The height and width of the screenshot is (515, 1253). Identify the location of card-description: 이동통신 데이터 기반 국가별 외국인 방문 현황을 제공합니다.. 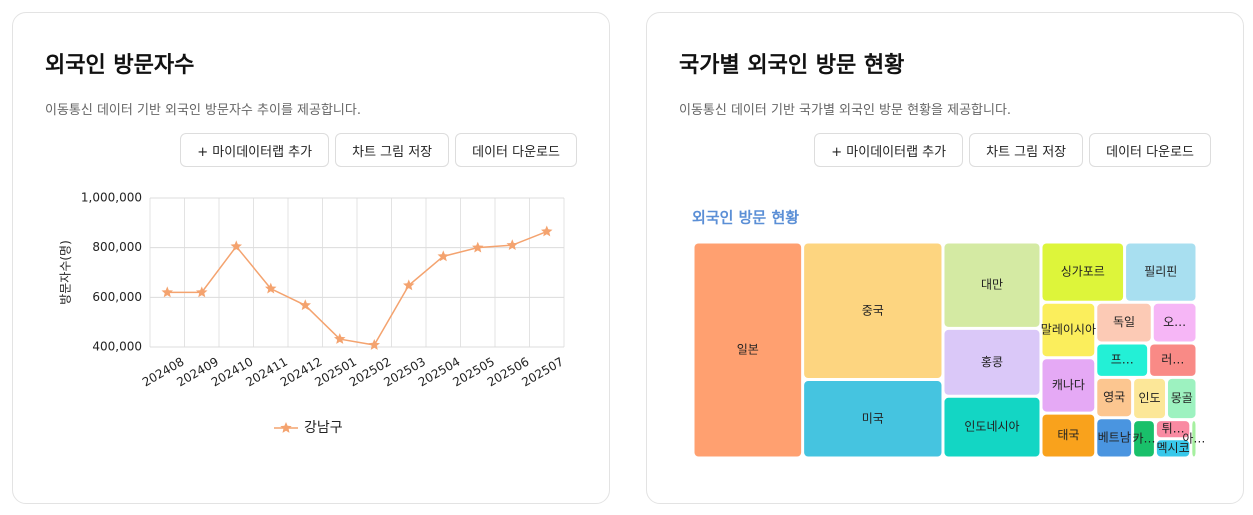
(845, 110).